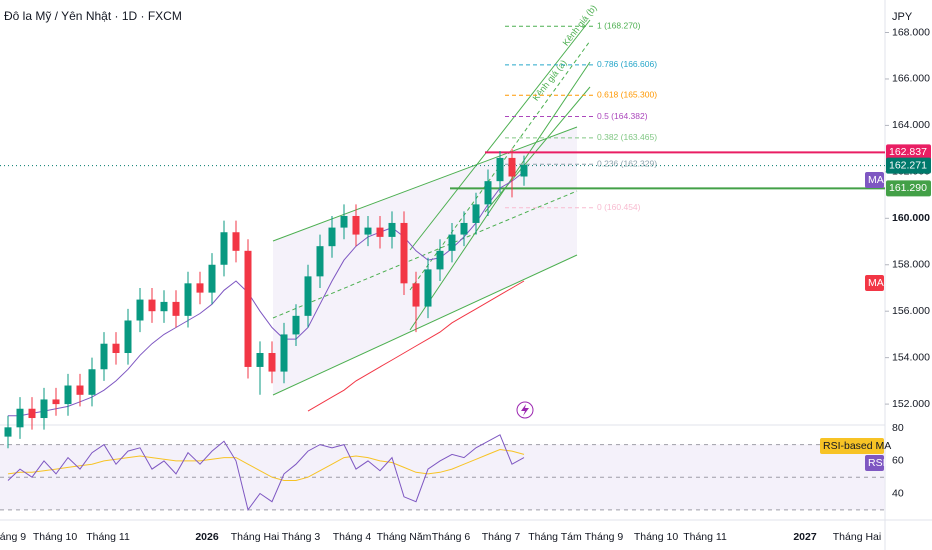 Image resolution: width=932 pixels, height=550 pixels. Describe the element at coordinates (416, 346) in the screenshot. I see `moving-average` at that location.